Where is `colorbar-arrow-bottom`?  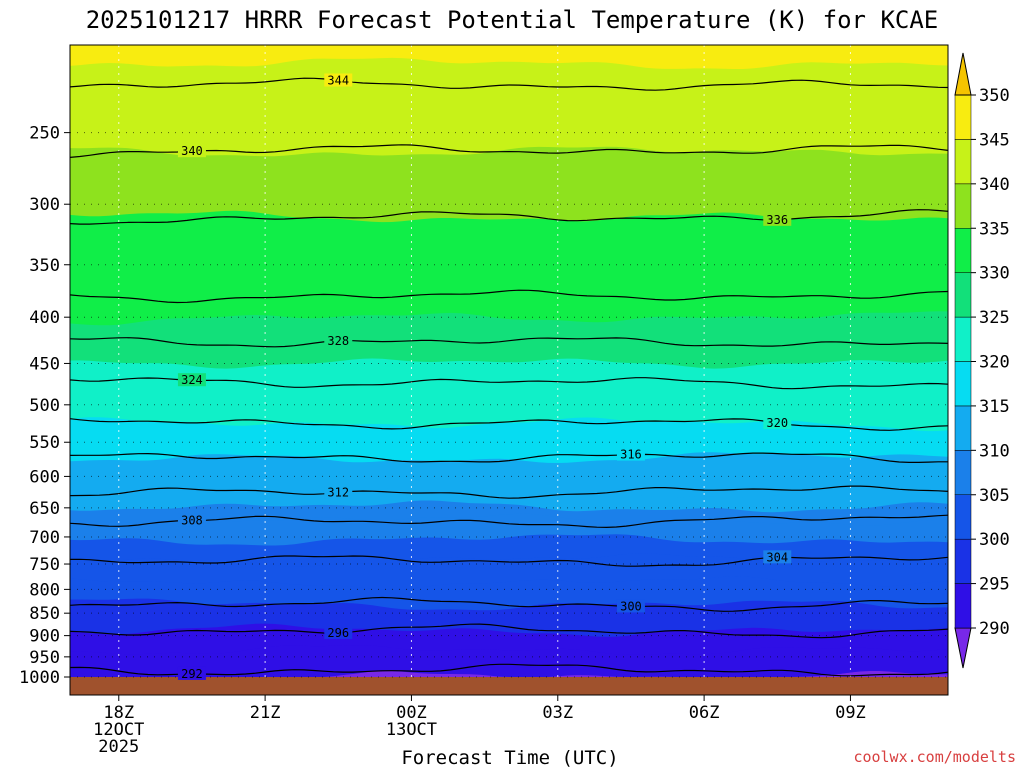
colorbar-arrow-bottom is located at coordinates (963, 648).